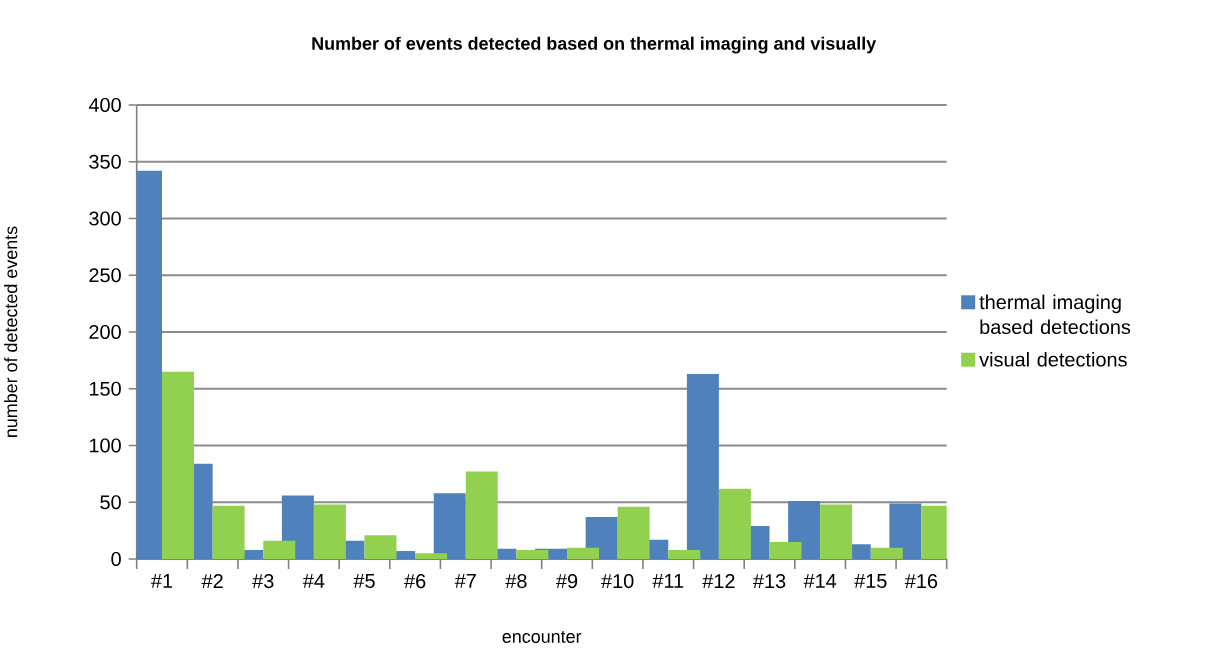 The image size is (1214, 651). Describe the element at coordinates (105, 161) in the screenshot. I see `y-tick-label: 350` at that location.